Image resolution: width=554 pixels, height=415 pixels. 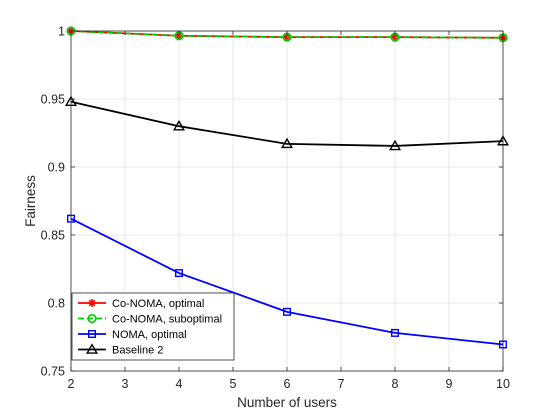 I want to click on y-tick-label: 0.85, so click(x=53, y=236).